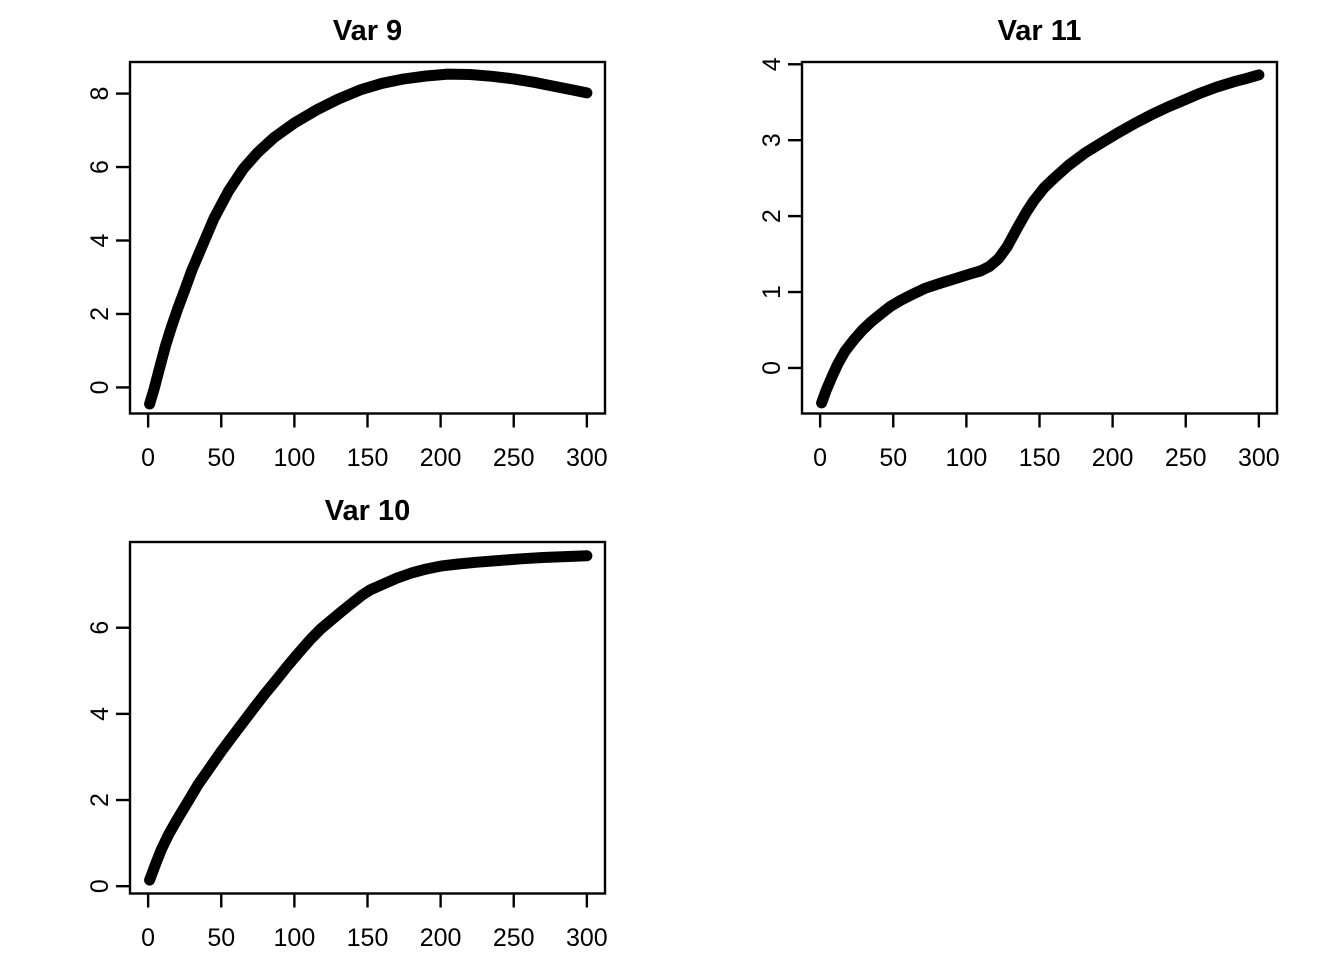  Describe the element at coordinates (367, 31) in the screenshot. I see `plot-title: Var 9` at that location.